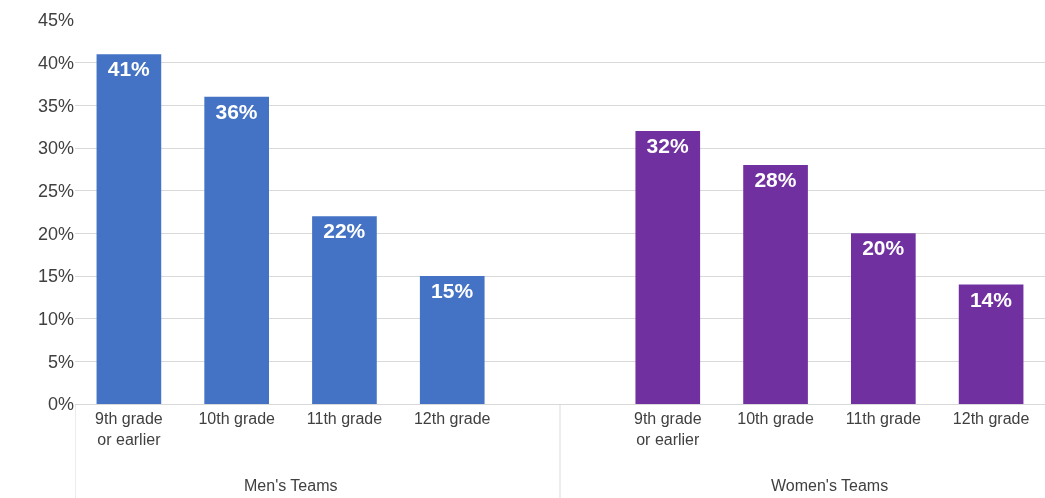  Describe the element at coordinates (60, 404) in the screenshot. I see `y-tick-label: 0%` at that location.